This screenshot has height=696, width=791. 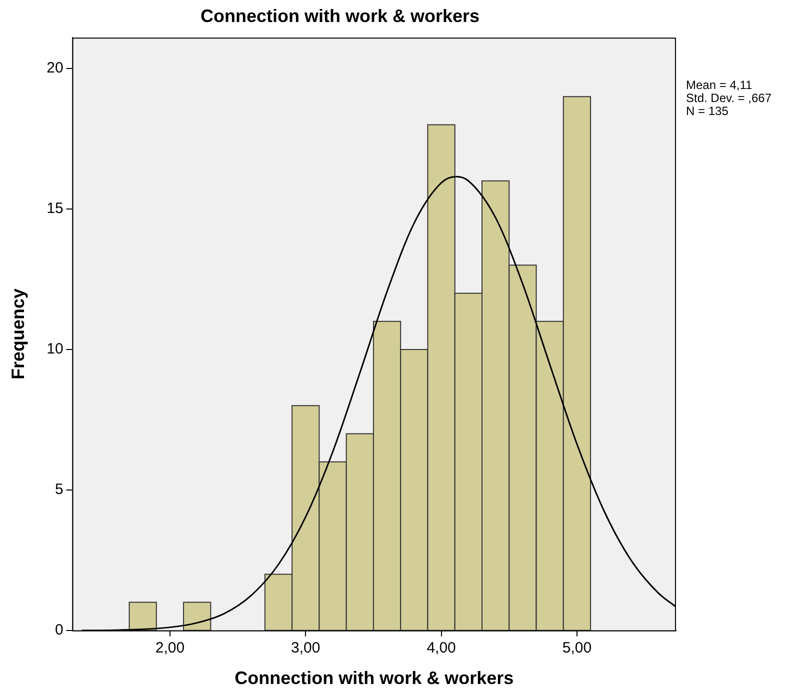 What do you see at coordinates (719, 85) in the screenshot?
I see `text: Mean = 4,11` at bounding box center [719, 85].